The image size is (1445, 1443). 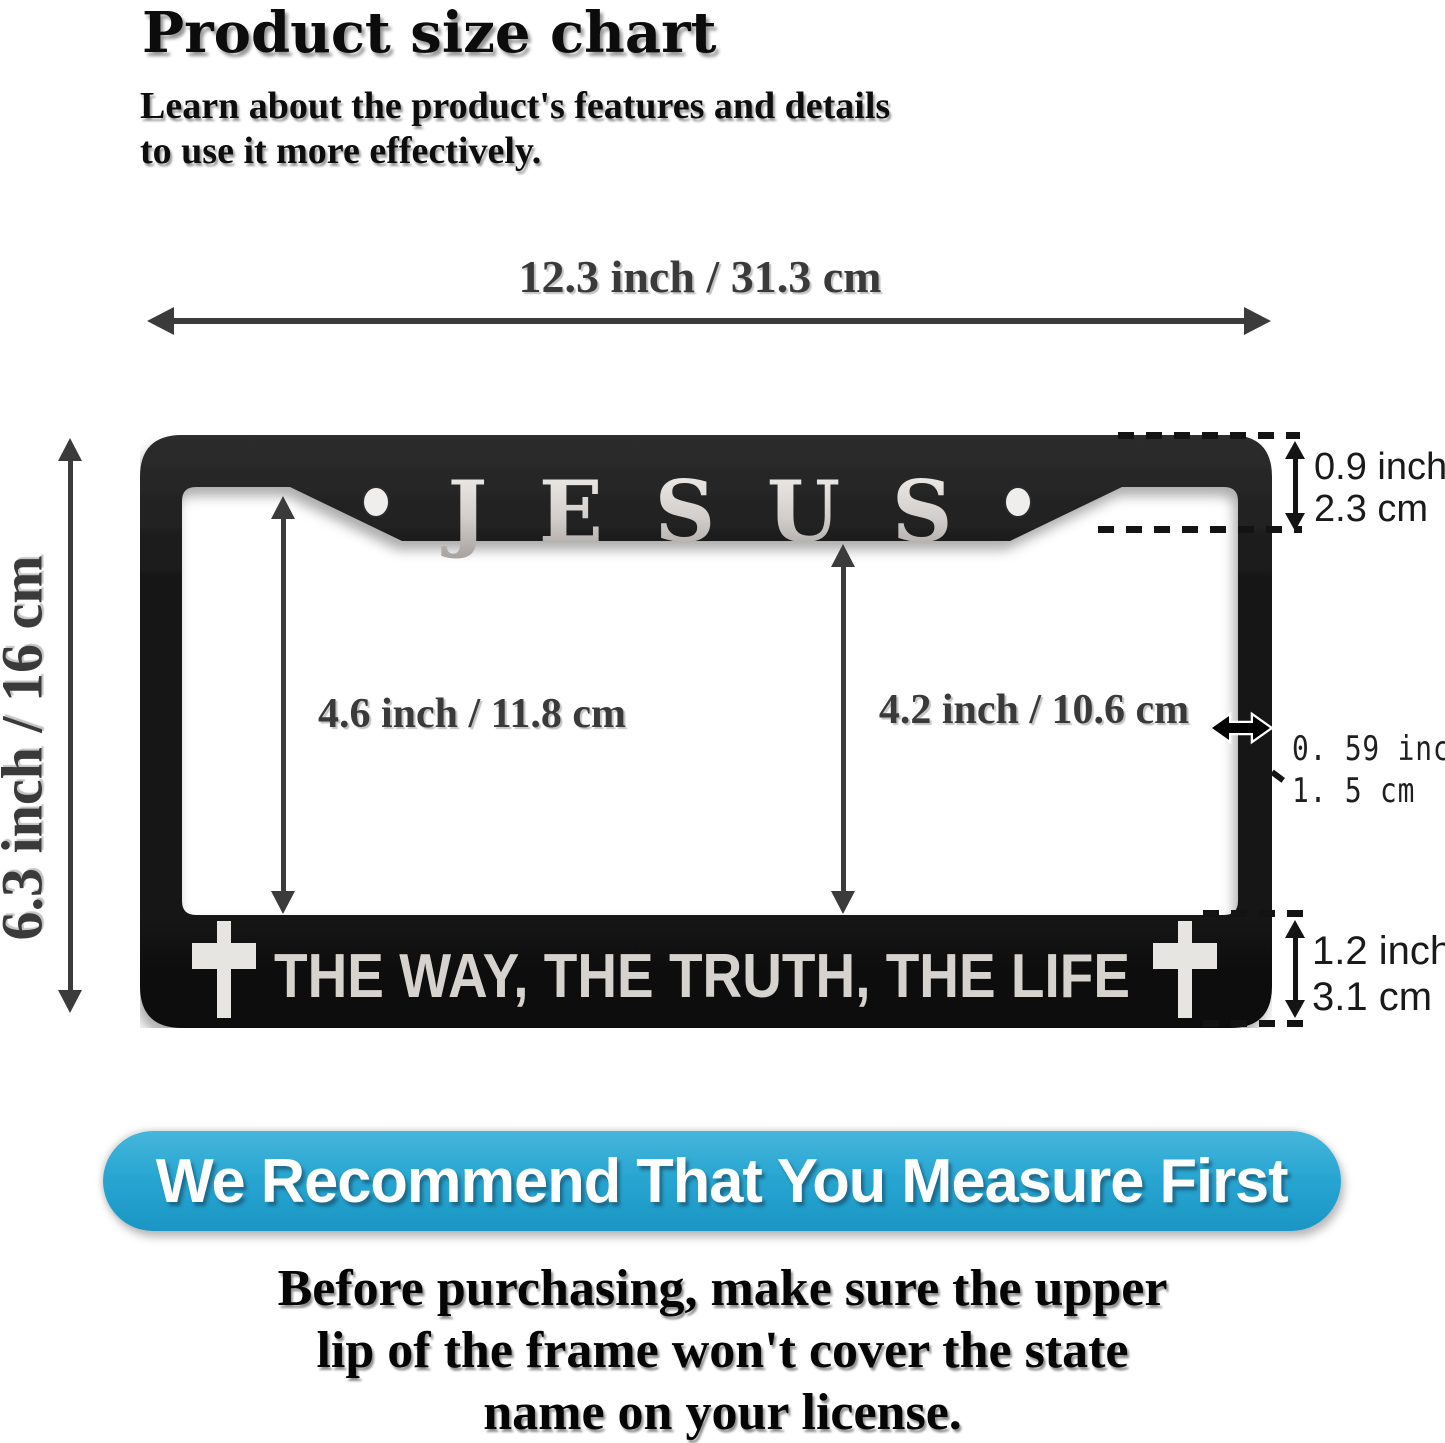 What do you see at coordinates (1379, 467) in the screenshot?
I see `top-bar-inch-label: 0.9 inch` at bounding box center [1379, 467].